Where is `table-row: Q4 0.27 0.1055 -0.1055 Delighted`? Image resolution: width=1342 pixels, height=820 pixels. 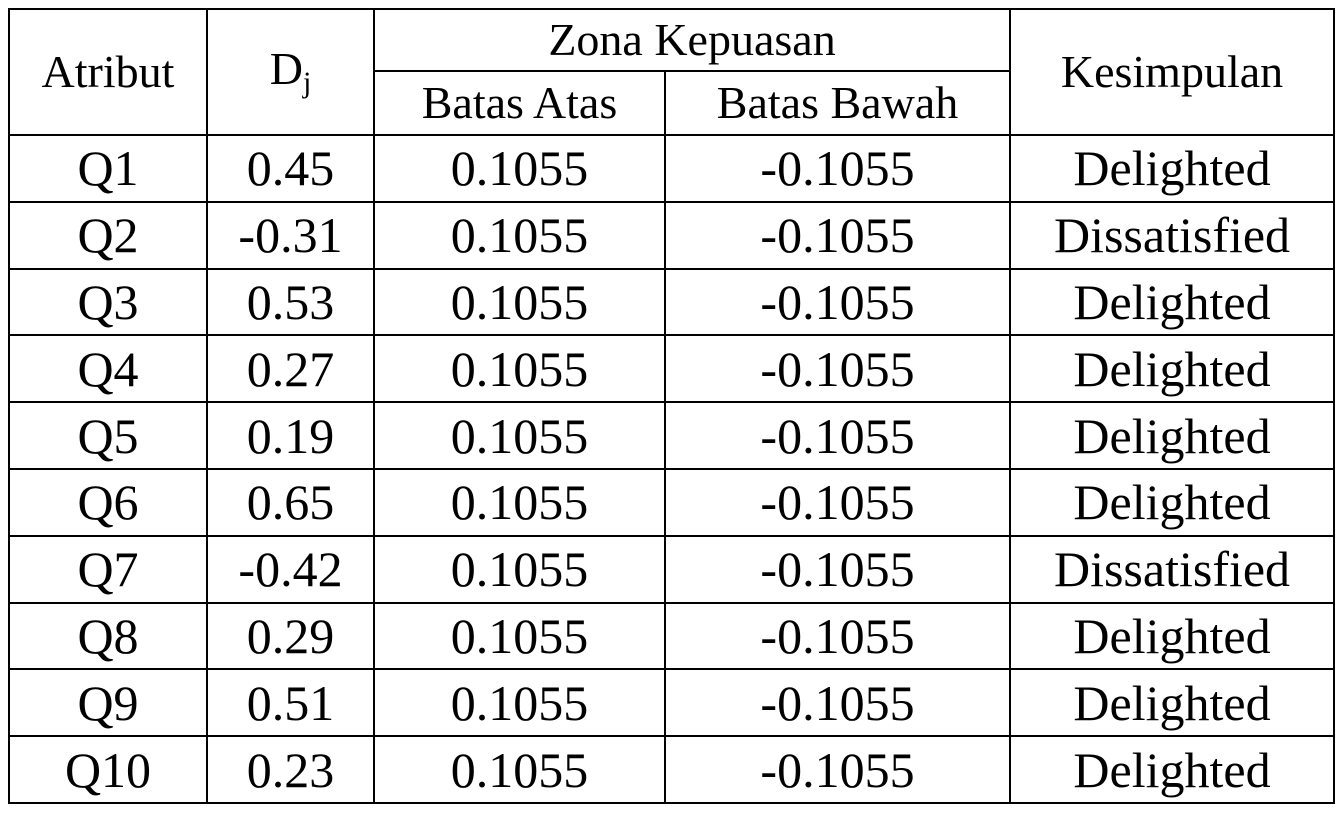
table-row: Q4 0.27 0.1055 -0.1055 Delighted is located at coordinates (672, 369).